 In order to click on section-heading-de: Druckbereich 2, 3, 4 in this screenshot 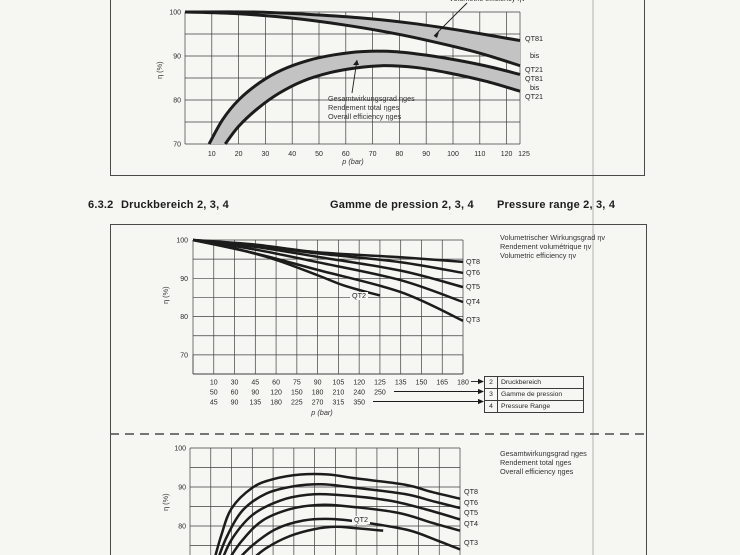, I will do `click(175, 205)`.